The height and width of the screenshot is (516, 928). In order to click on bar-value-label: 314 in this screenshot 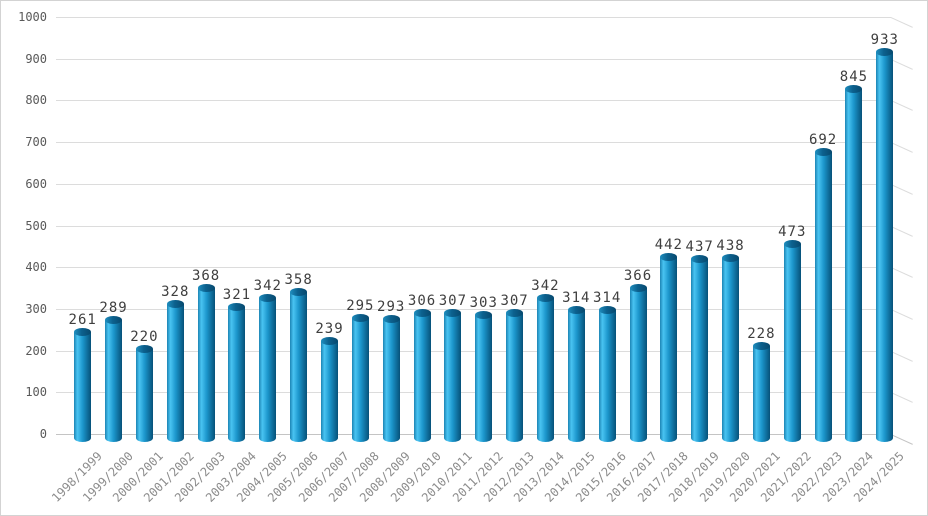, I will do `click(576, 298)`.